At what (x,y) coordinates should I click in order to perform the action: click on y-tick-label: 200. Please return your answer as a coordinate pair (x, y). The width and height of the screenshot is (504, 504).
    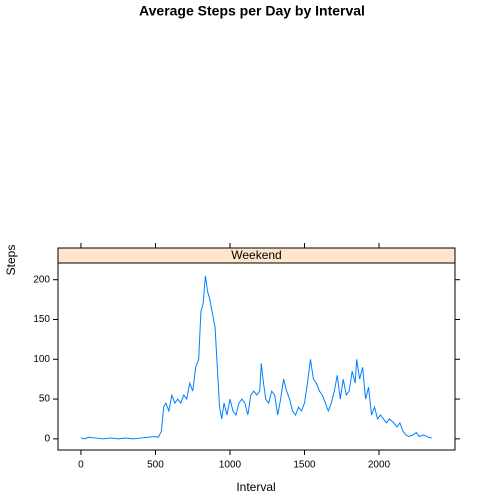
    Looking at the image, I should click on (41, 279).